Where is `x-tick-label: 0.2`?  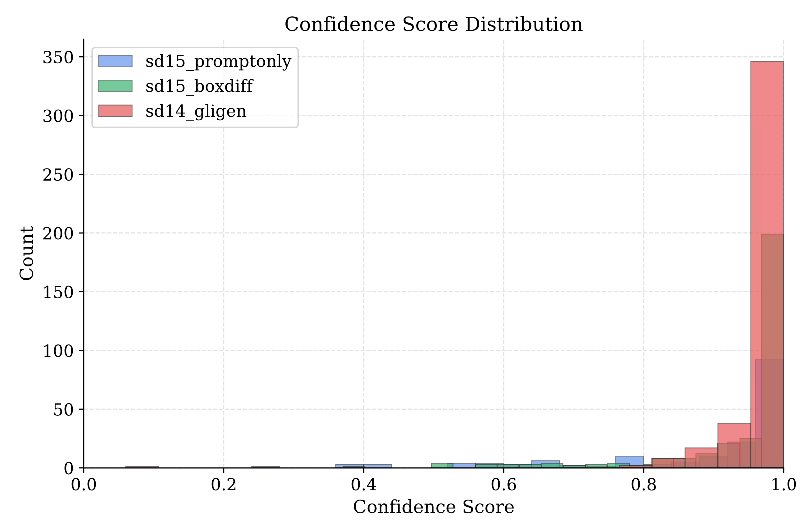 x-tick-label: 0.2 is located at coordinates (224, 484).